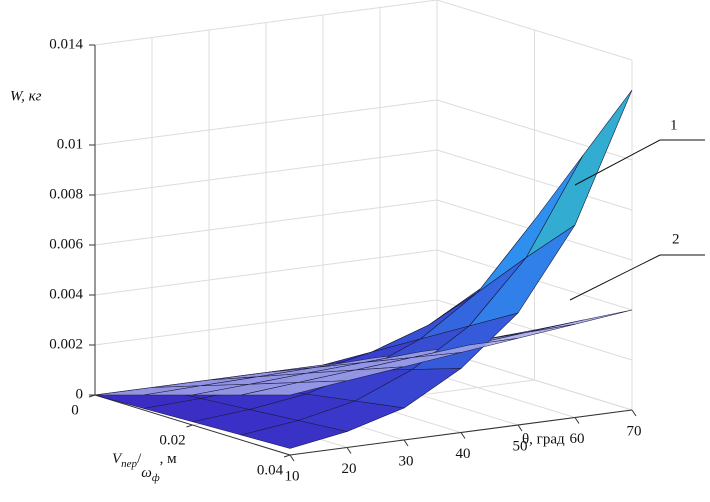 The image size is (710, 502). I want to click on series-label: 1, so click(674, 125).